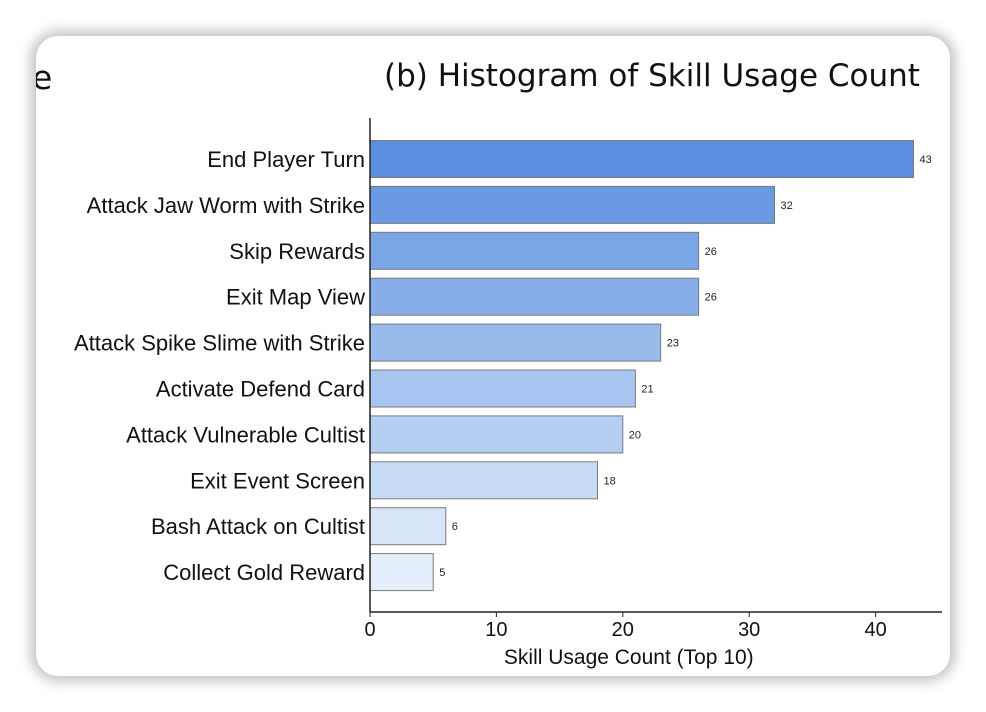  Describe the element at coordinates (749, 630) in the screenshot. I see `x-tick-label: 30` at that location.